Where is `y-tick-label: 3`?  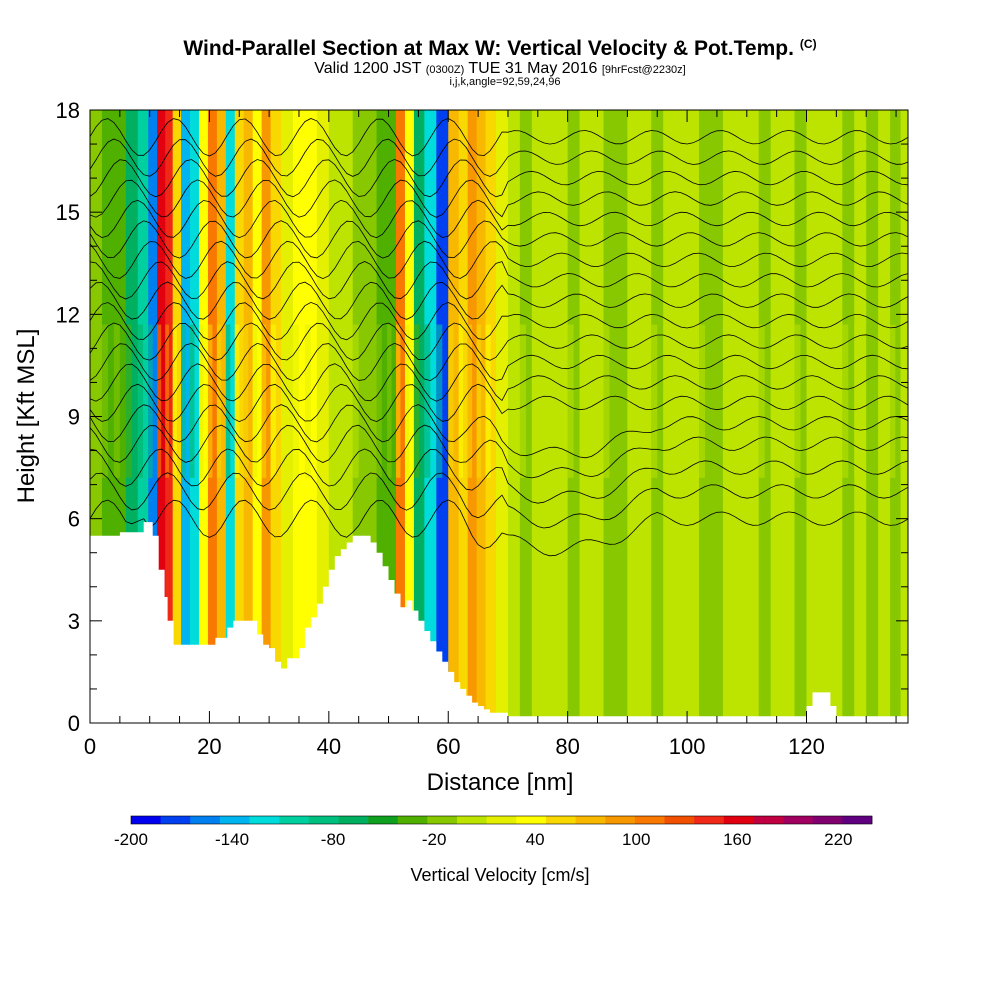 y-tick-label: 3 is located at coordinates (74, 621).